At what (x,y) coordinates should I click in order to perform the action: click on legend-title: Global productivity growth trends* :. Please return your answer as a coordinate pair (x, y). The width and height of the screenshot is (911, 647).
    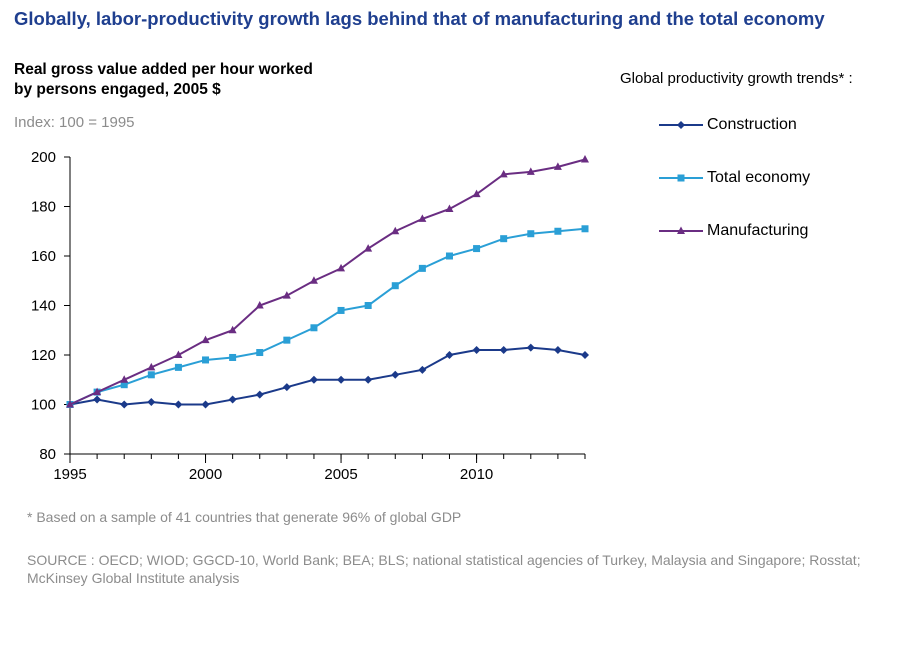
    Looking at the image, I should click on (736, 78).